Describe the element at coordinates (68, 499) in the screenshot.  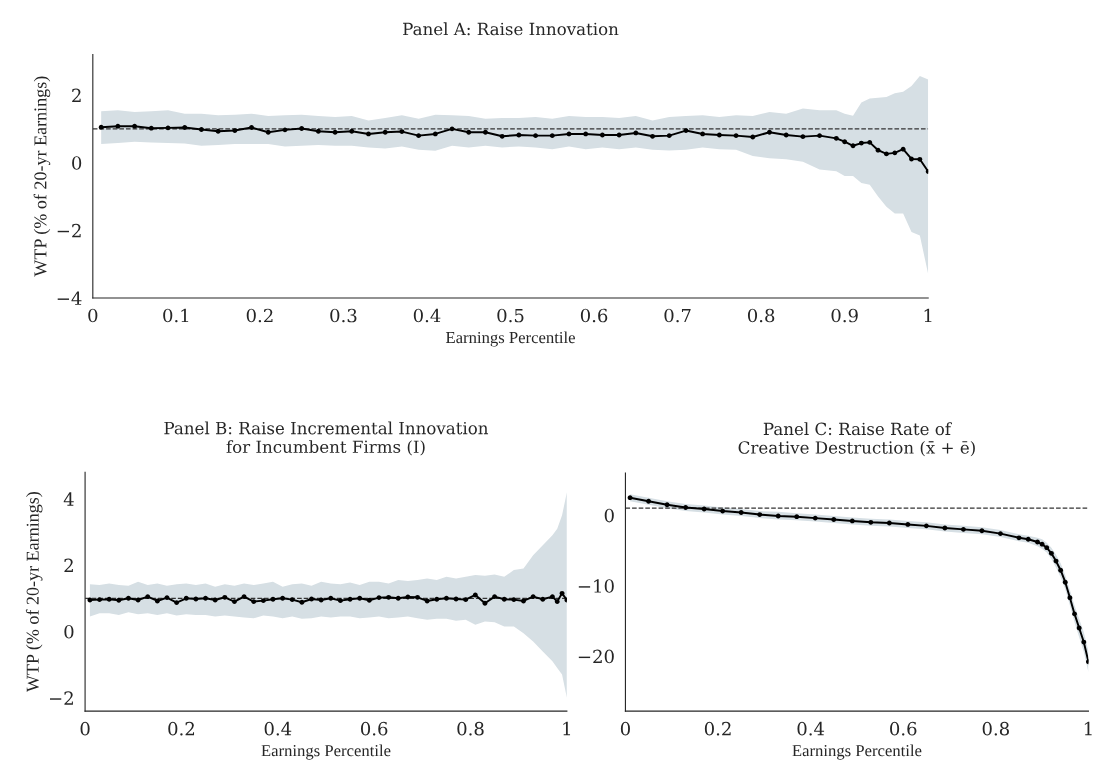
I see `y-tick-label: 4` at that location.